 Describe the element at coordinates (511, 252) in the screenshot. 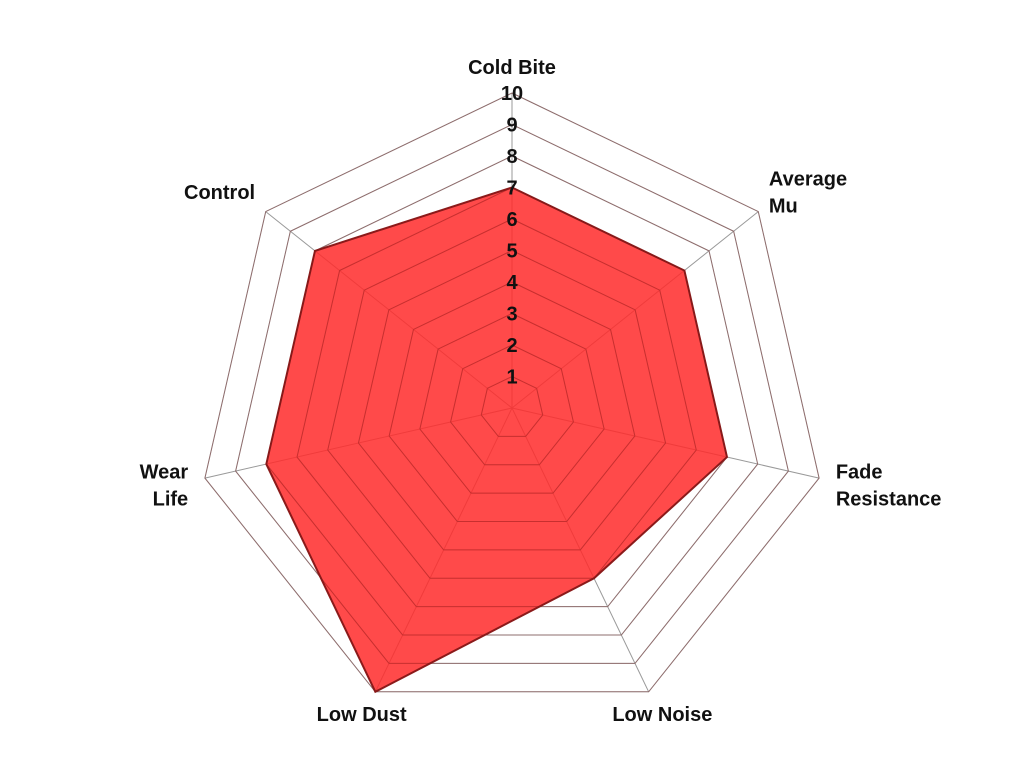

I see `tick-label: 5` at that location.